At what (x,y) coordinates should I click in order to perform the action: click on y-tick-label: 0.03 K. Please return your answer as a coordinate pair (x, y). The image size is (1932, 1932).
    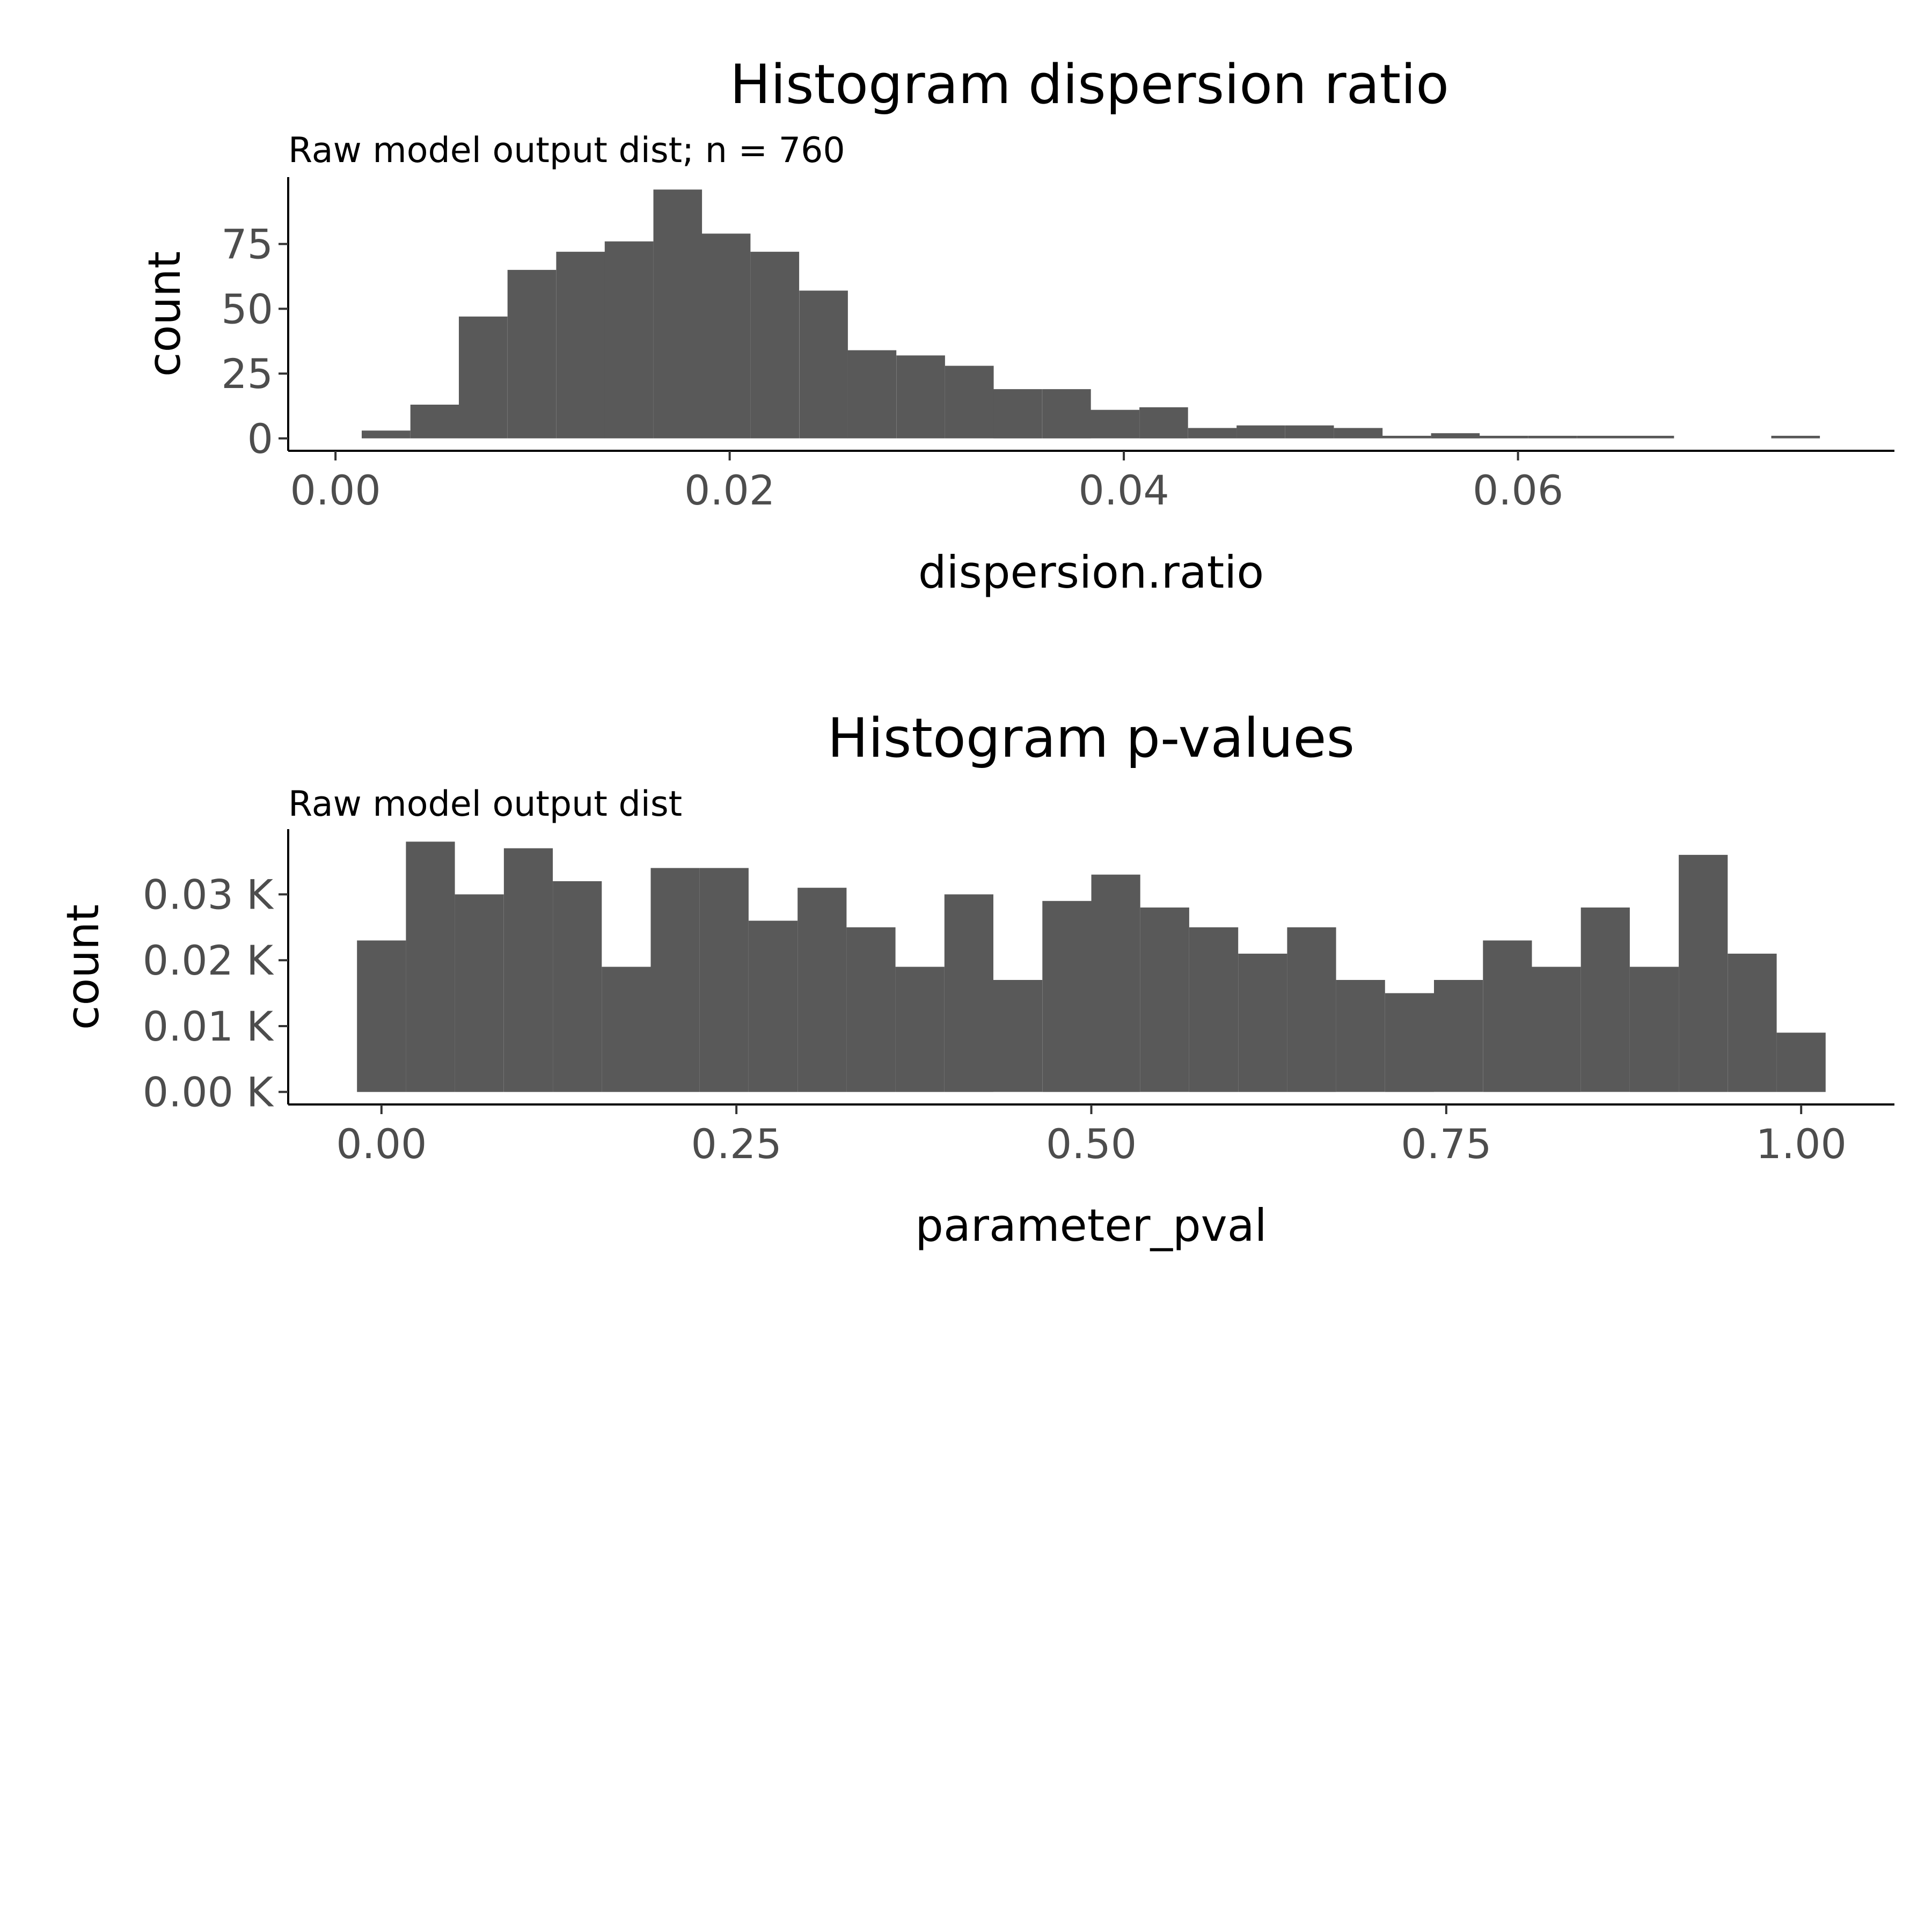
    Looking at the image, I should click on (208, 895).